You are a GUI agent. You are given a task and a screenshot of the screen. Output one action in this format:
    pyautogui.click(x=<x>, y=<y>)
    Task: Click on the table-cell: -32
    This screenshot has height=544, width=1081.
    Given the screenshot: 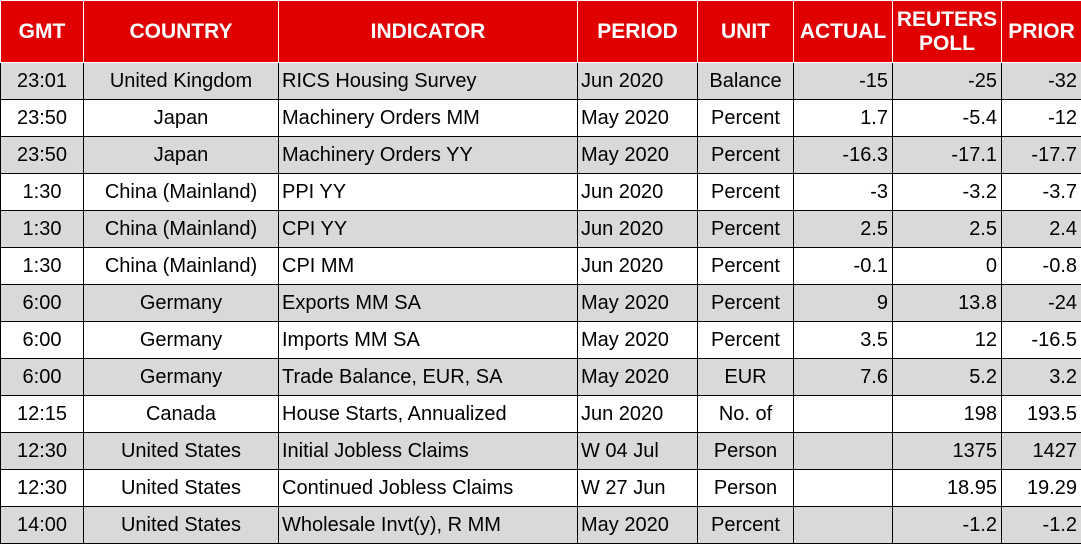 What is the action you would take?
    pyautogui.click(x=1041, y=81)
    